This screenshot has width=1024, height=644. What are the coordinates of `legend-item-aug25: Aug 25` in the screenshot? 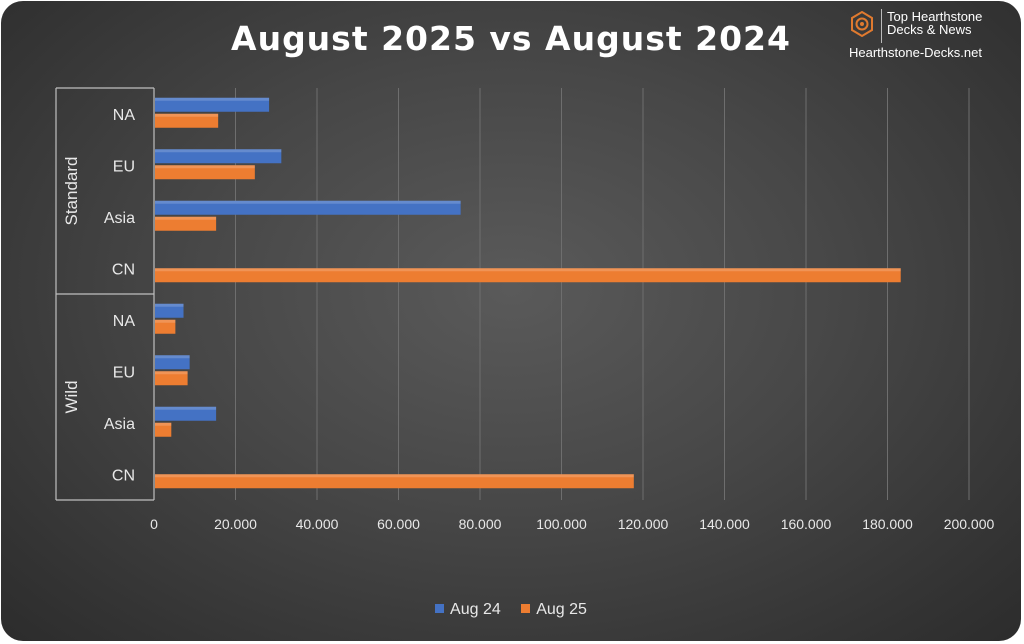 It's located at (554, 610).